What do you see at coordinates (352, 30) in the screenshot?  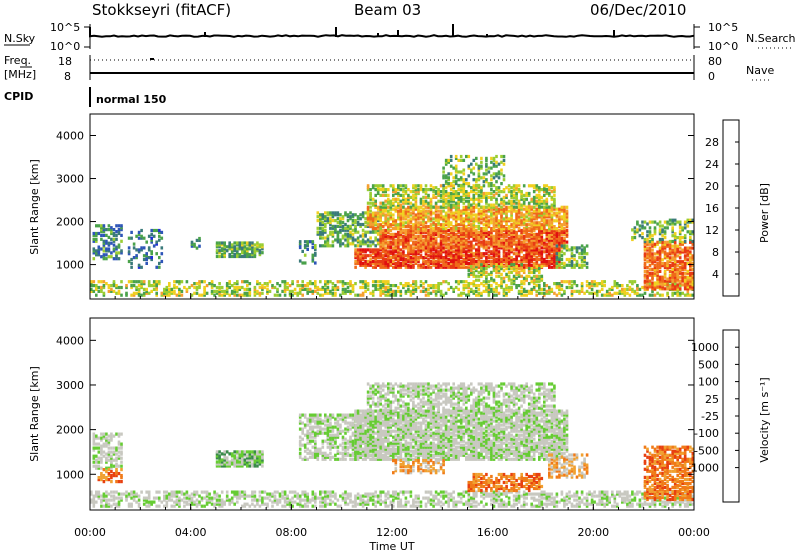 I see `noise-spikes` at bounding box center [352, 30].